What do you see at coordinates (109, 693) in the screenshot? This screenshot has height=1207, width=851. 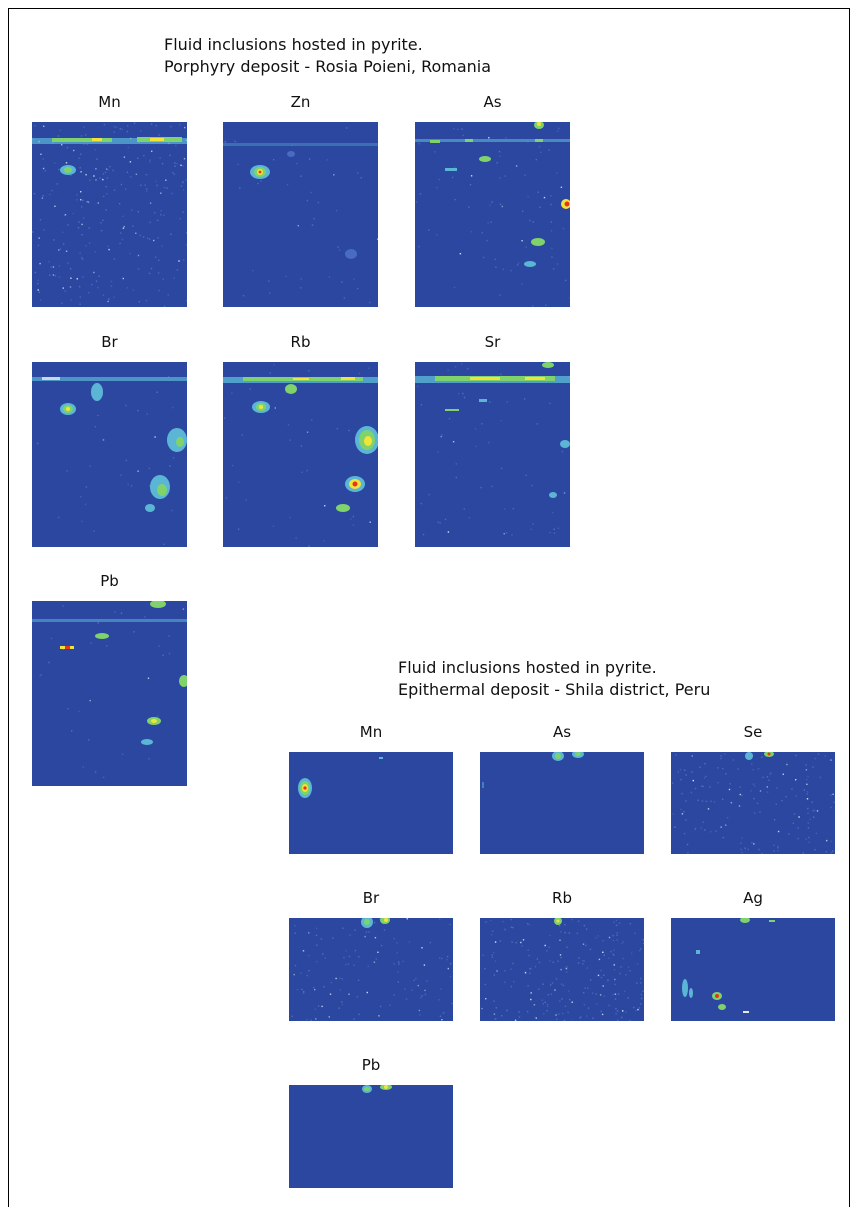 I see `s1-map-pb` at bounding box center [109, 693].